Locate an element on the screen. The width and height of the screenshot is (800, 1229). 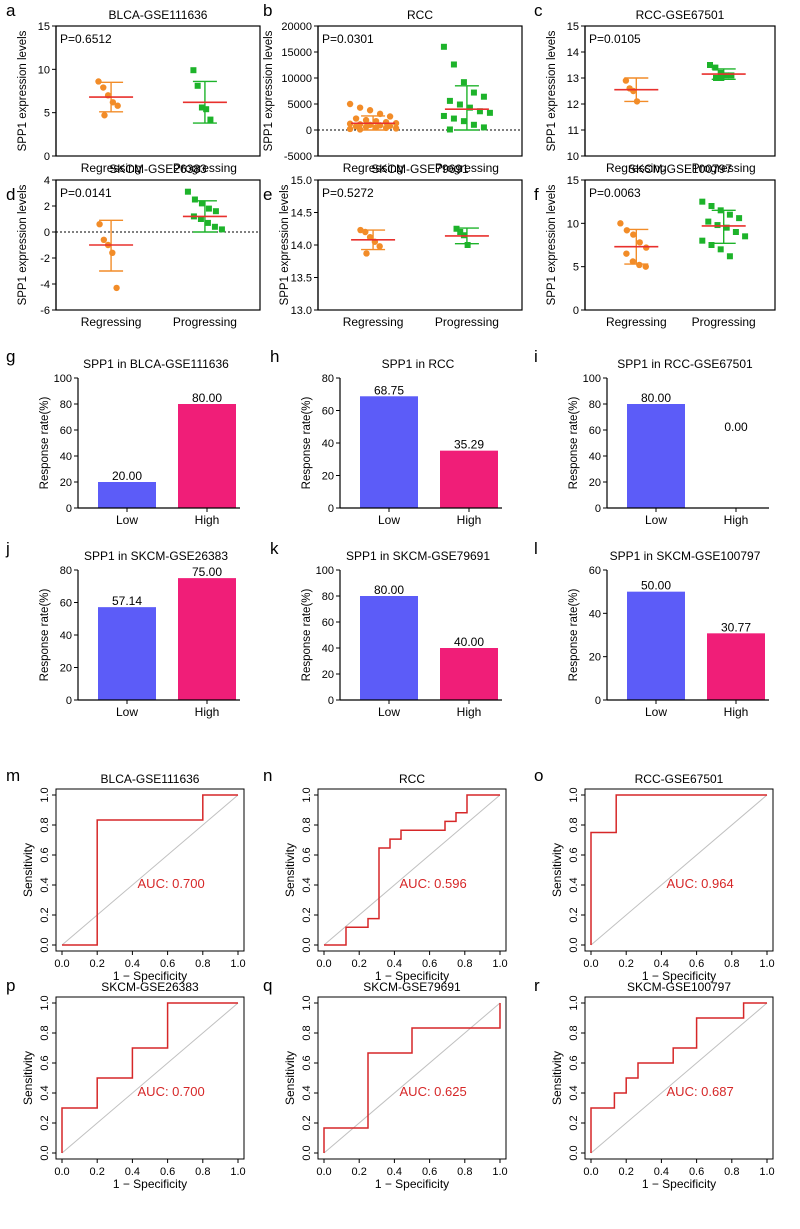
plot-title: BLCA-GSE111636 is located at coordinates (150, 779).